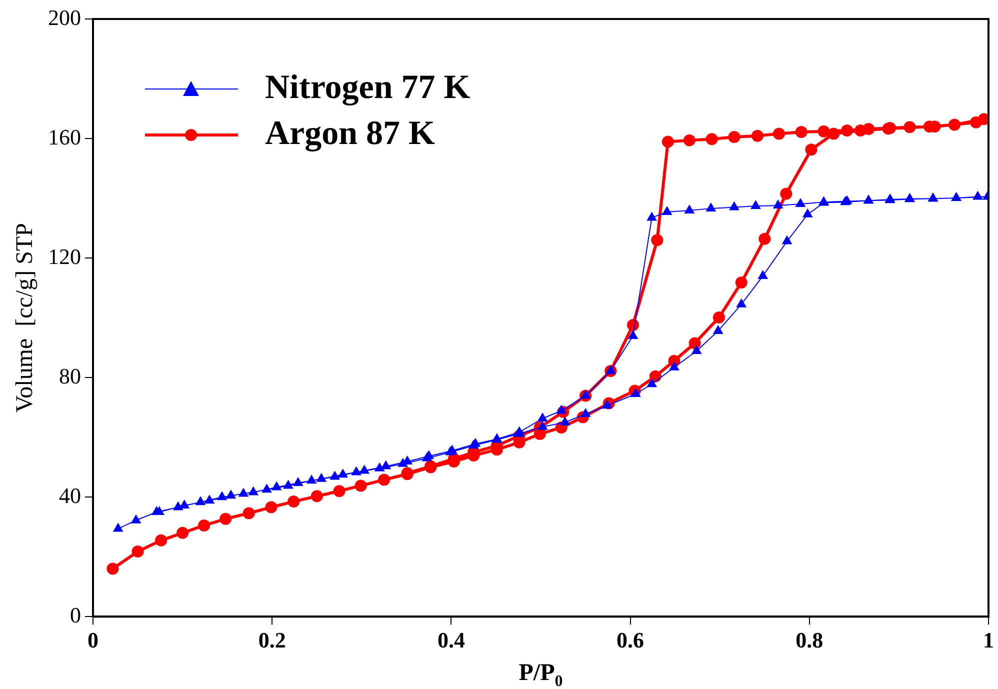  What do you see at coordinates (350, 133) in the screenshot?
I see `legend-label: Argon 87 K` at bounding box center [350, 133].